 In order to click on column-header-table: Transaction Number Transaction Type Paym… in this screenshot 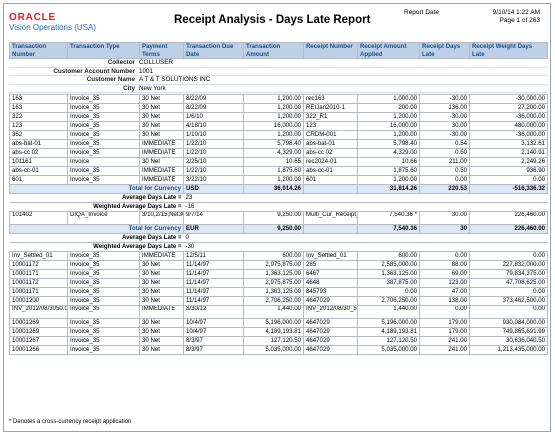, I will do `click(278, 50)`.